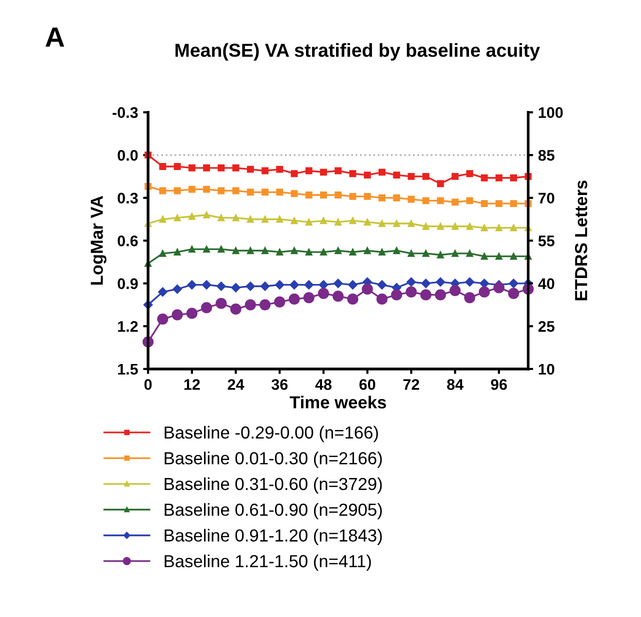 The width and height of the screenshot is (641, 617). I want to click on x-tick-label: 24, so click(236, 384).